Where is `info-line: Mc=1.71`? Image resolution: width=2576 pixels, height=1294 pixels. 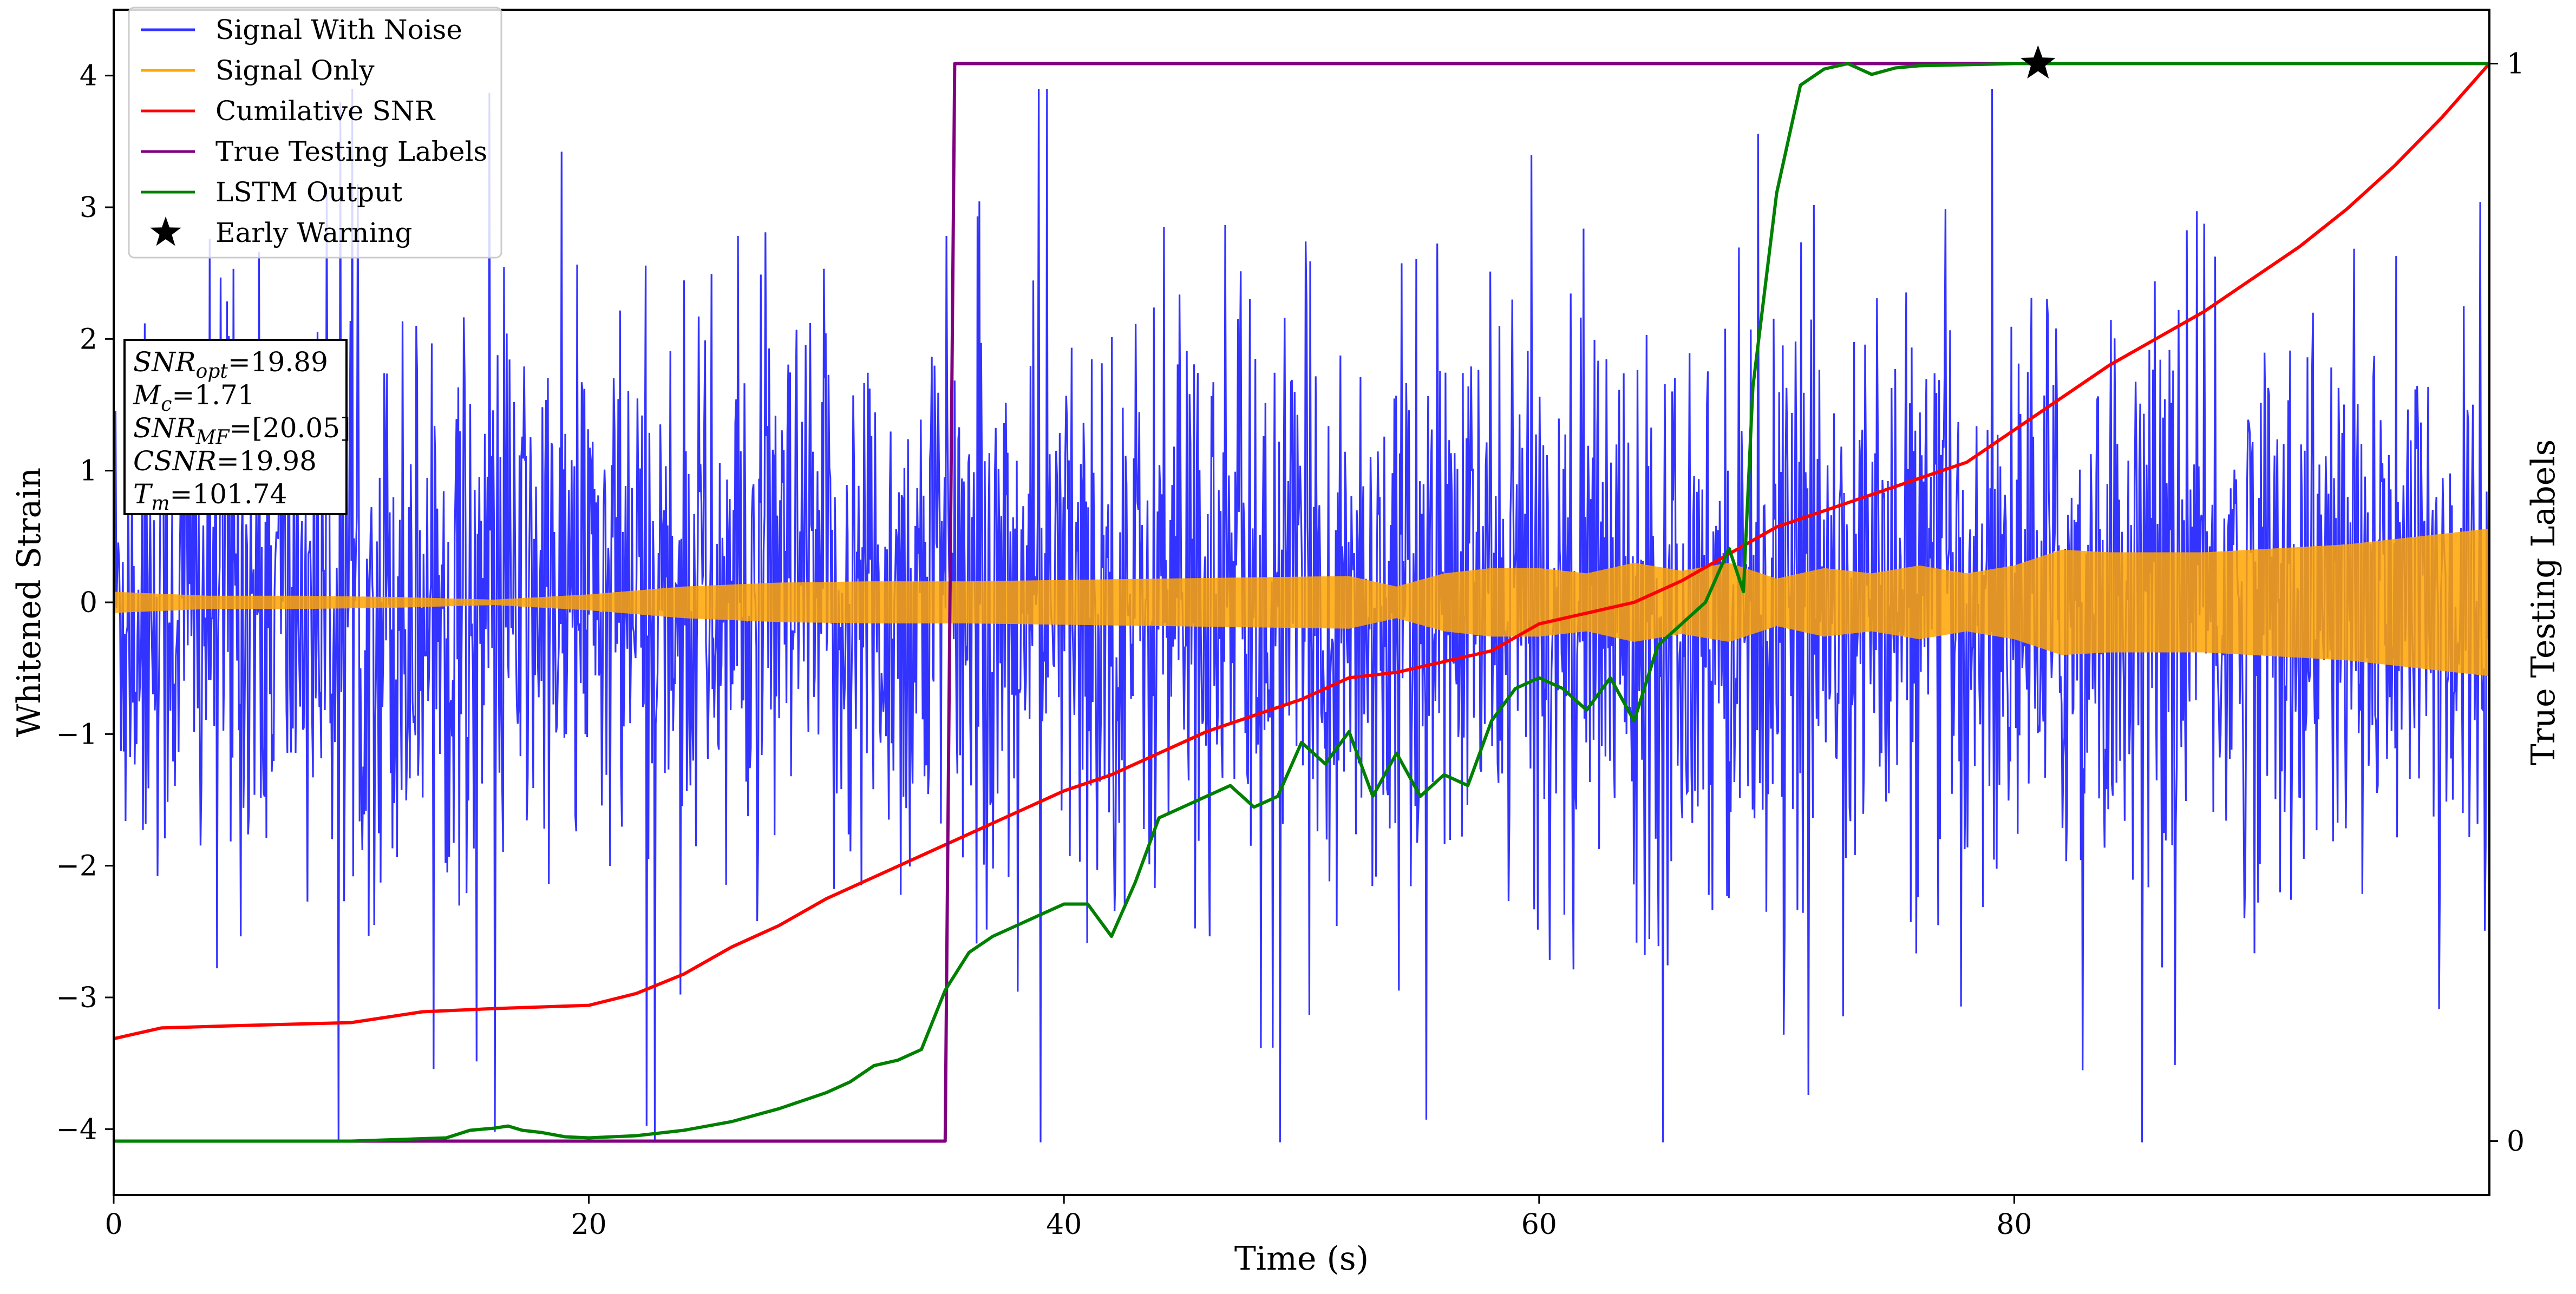 info-line: Mc=1.71 is located at coordinates (194, 397).